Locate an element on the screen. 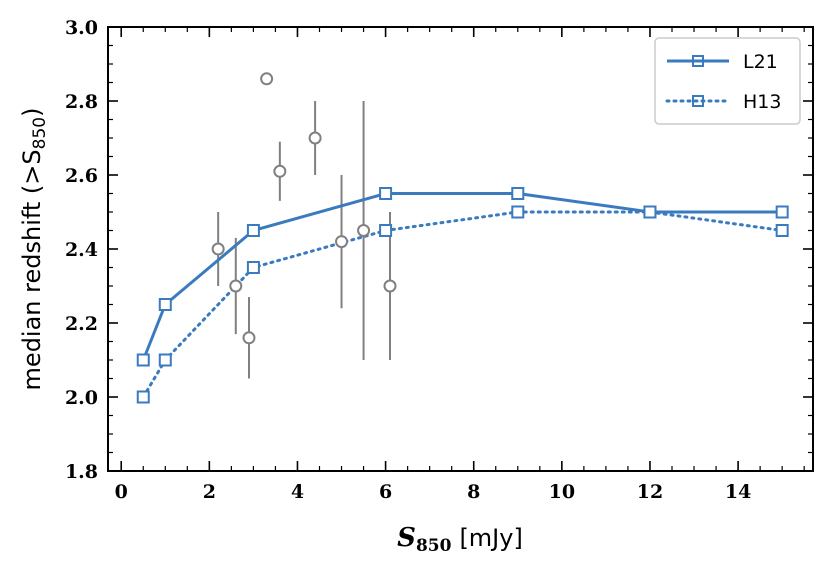 The image size is (830, 565). y-tick-label: 3.0 is located at coordinates (81, 28).